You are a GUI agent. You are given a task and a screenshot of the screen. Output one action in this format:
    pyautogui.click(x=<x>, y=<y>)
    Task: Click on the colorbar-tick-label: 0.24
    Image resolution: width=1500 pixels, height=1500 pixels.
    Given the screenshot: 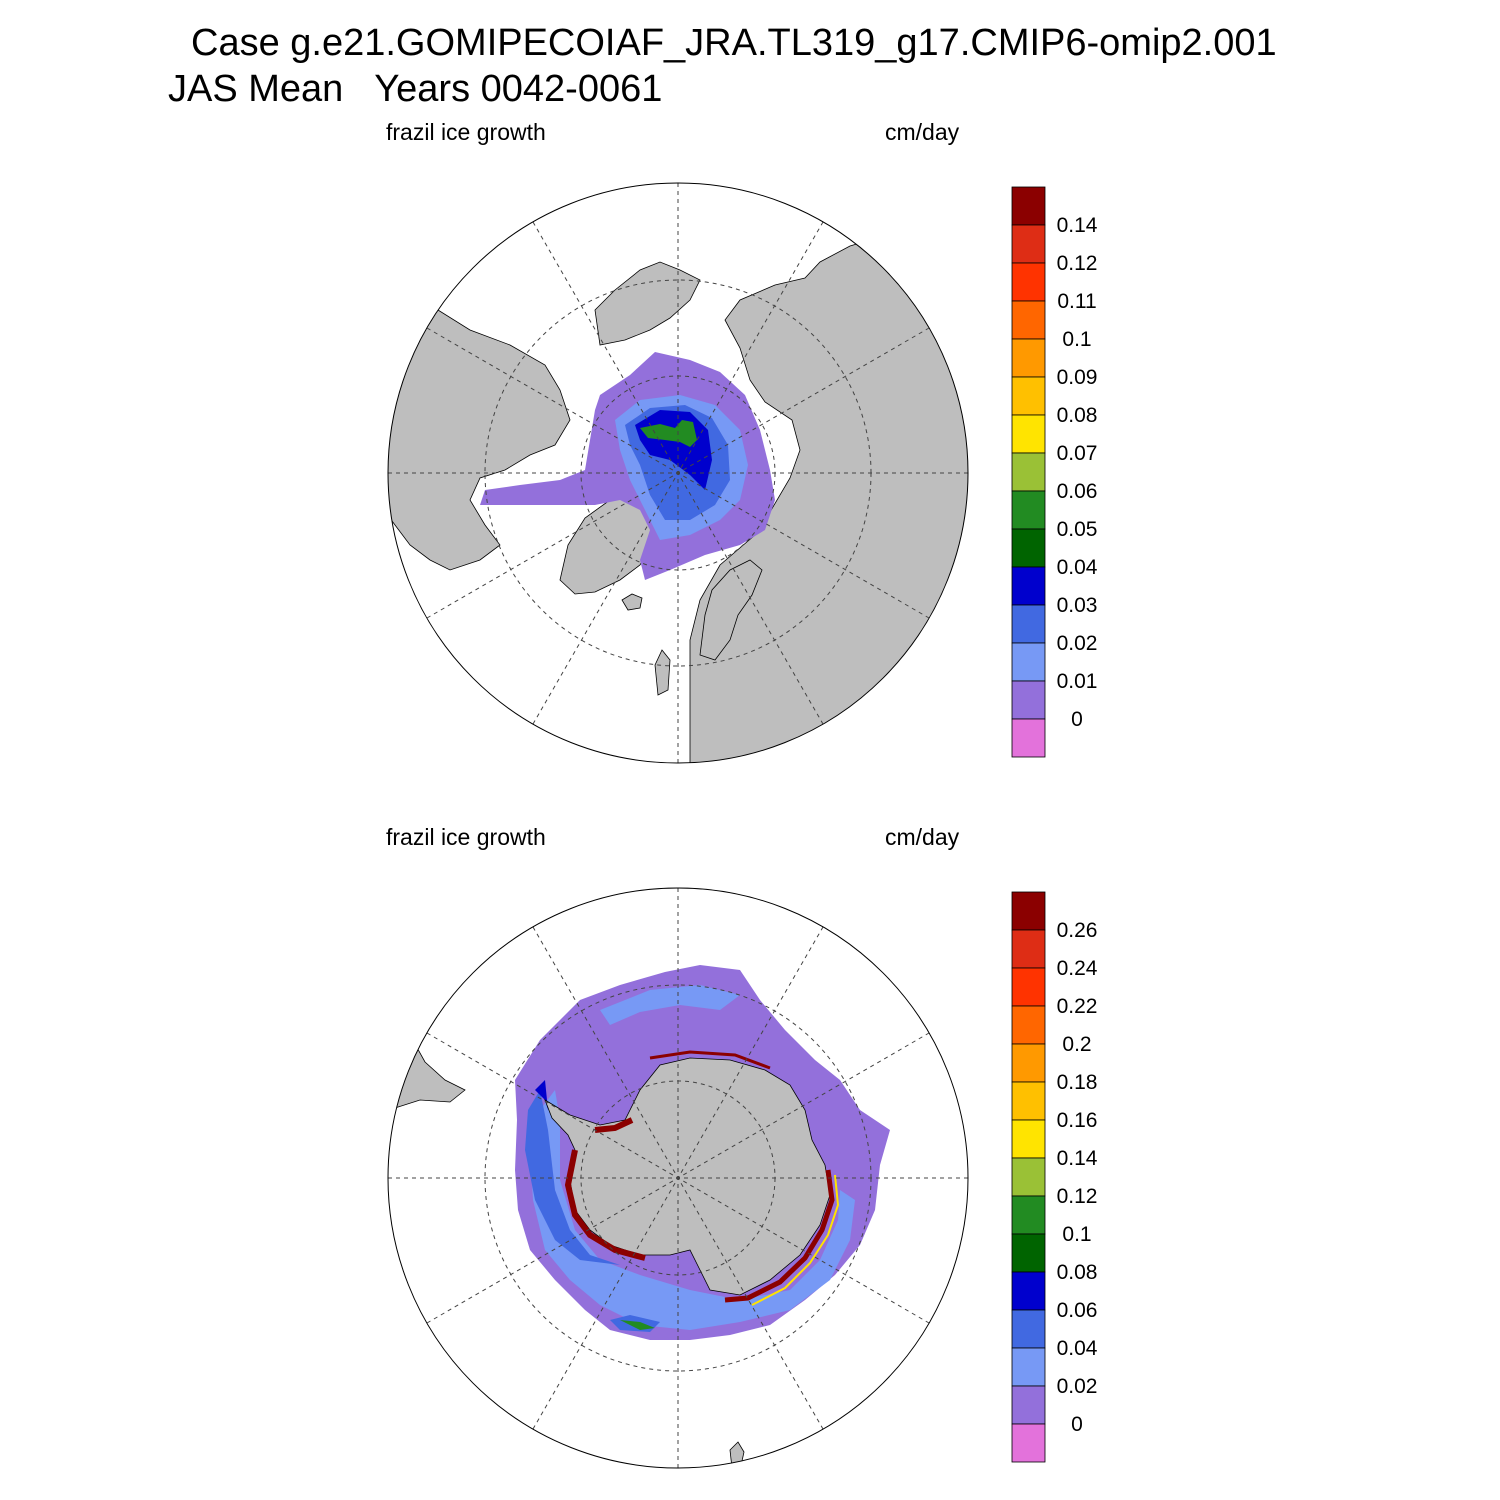 What is the action you would take?
    pyautogui.click(x=1077, y=968)
    